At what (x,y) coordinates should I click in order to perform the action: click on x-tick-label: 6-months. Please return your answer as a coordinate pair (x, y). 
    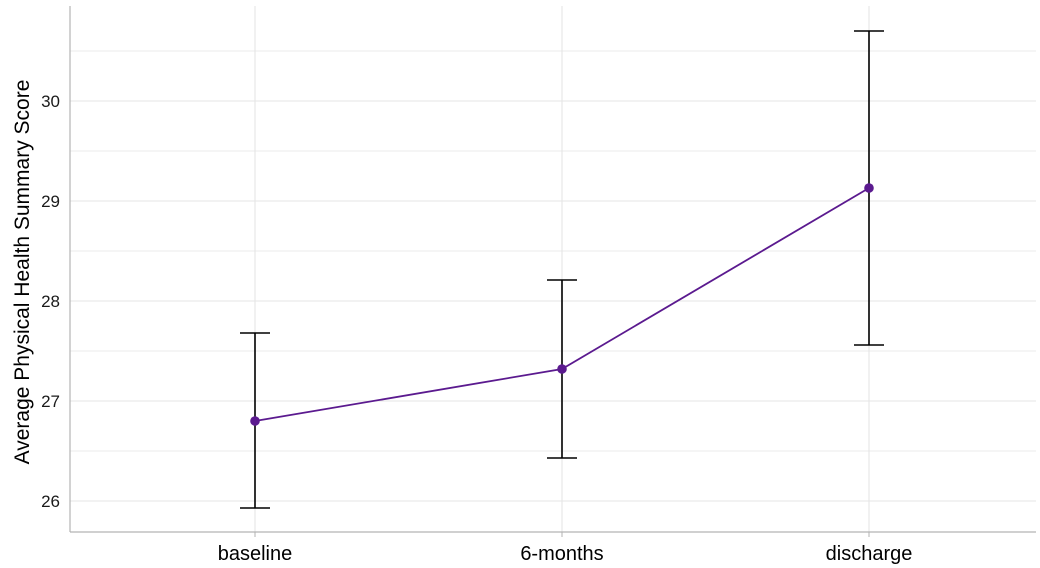
    Looking at the image, I should click on (561, 554).